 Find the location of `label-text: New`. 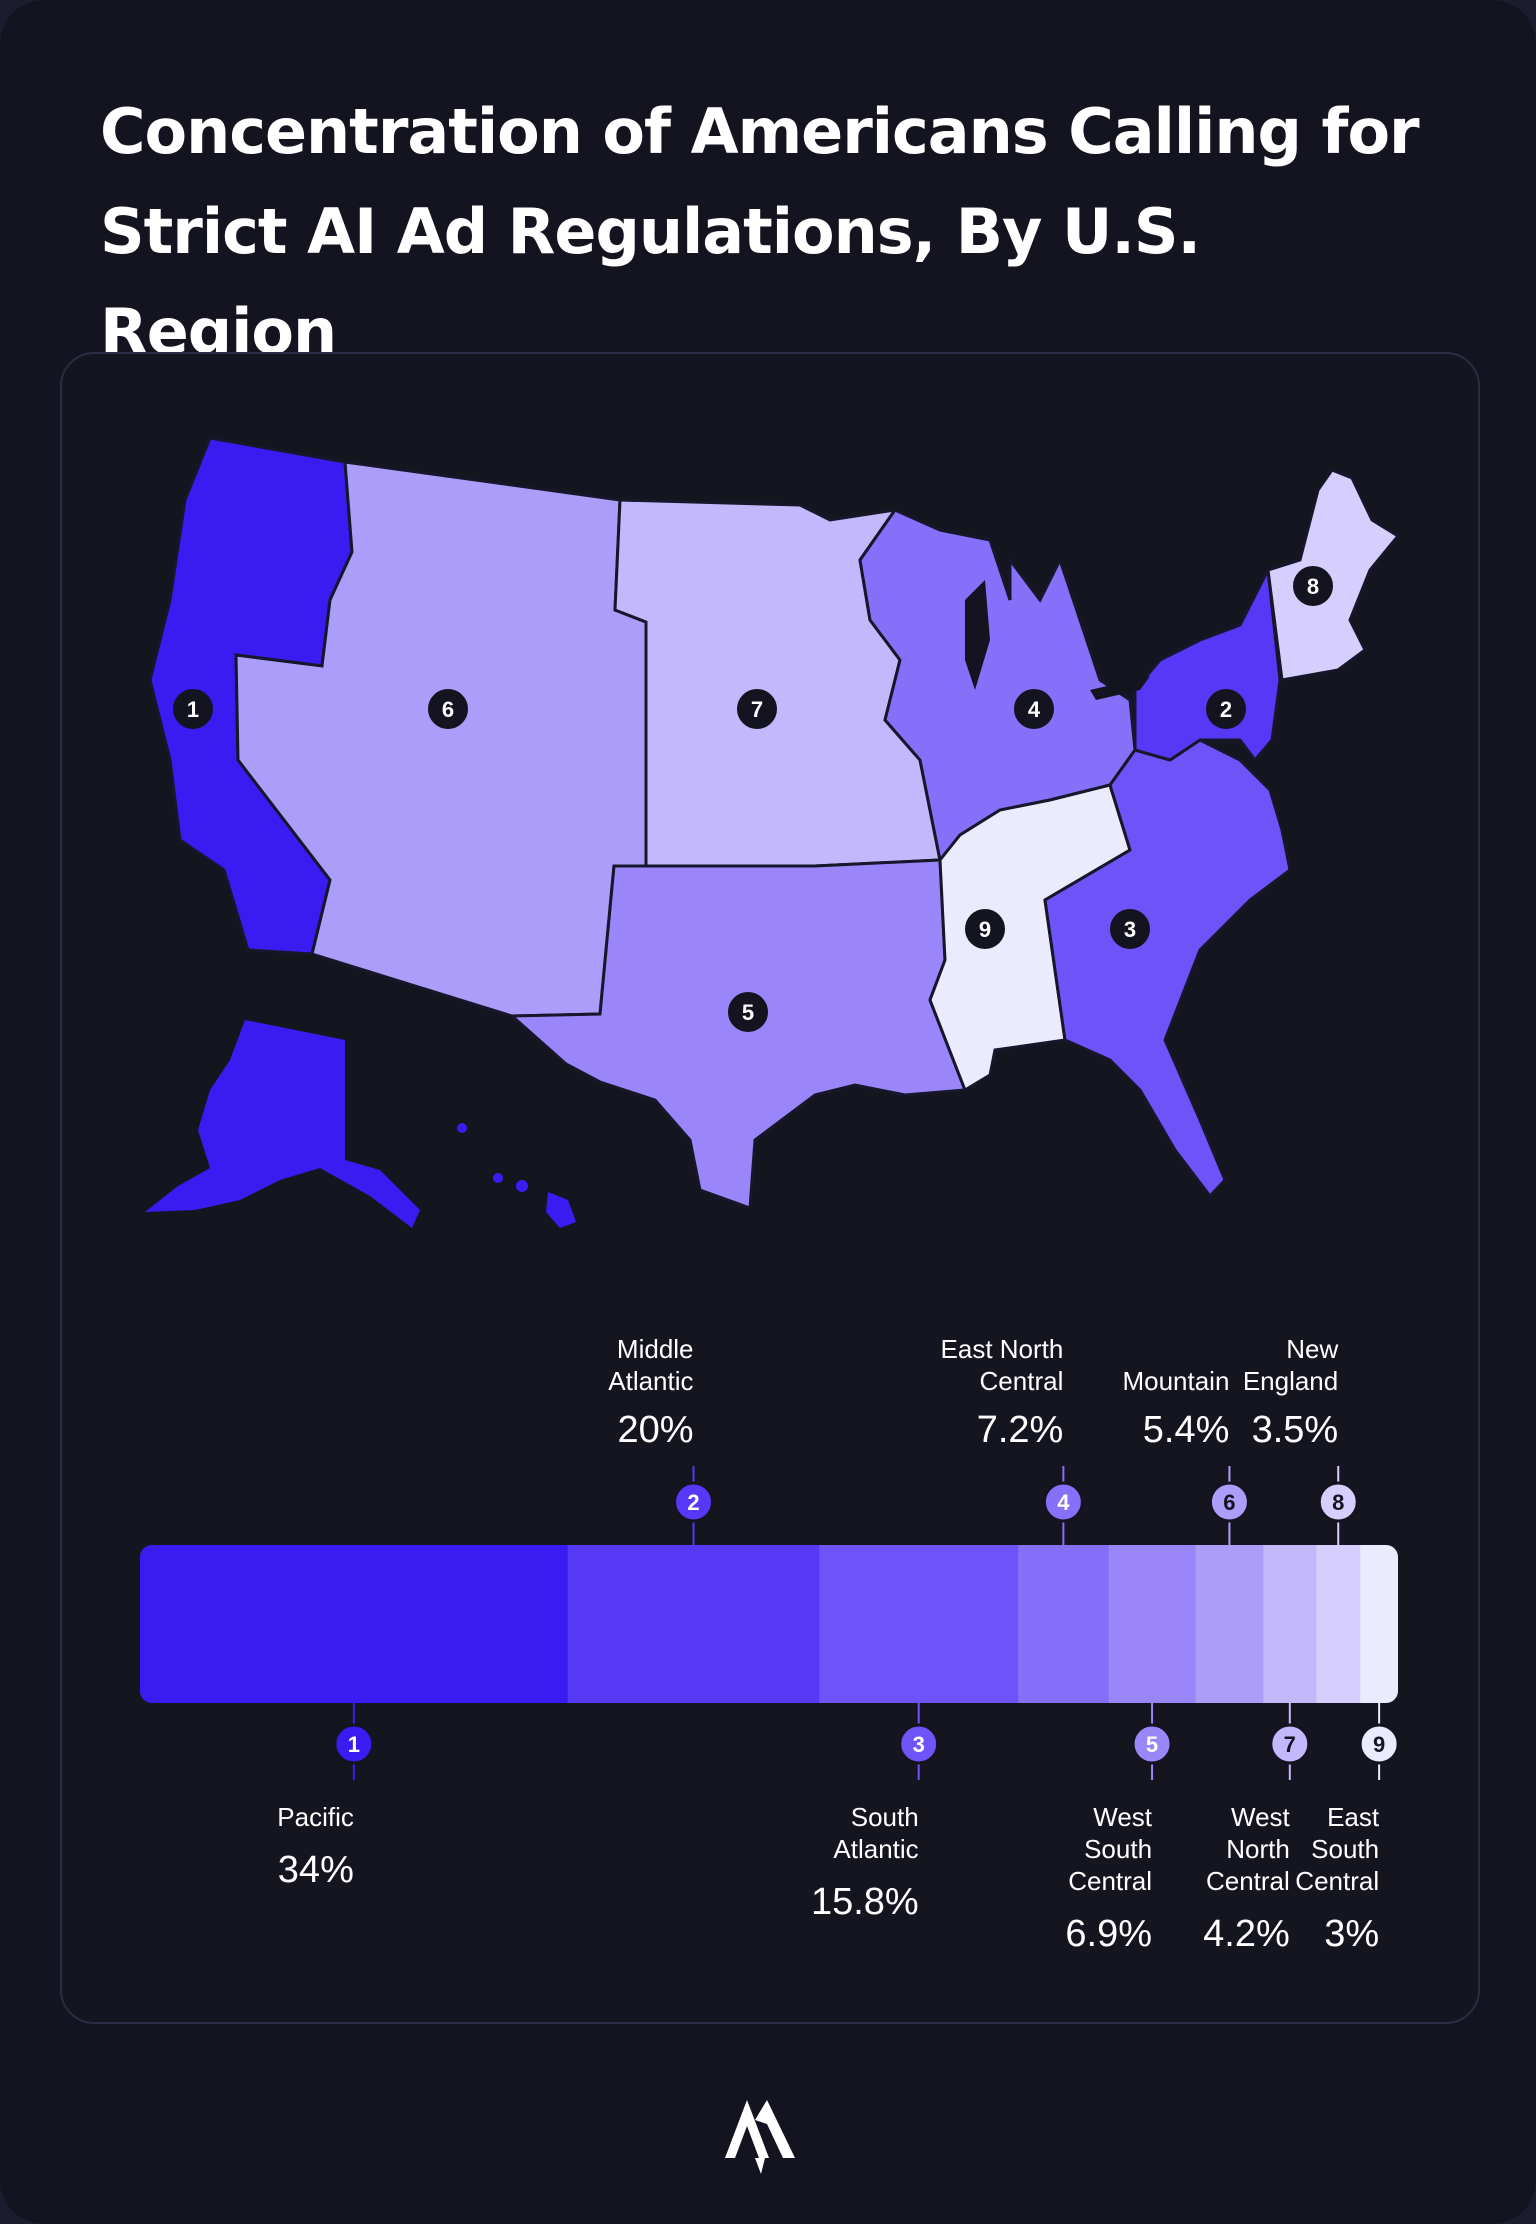

label-text: New is located at coordinates (1312, 1349).